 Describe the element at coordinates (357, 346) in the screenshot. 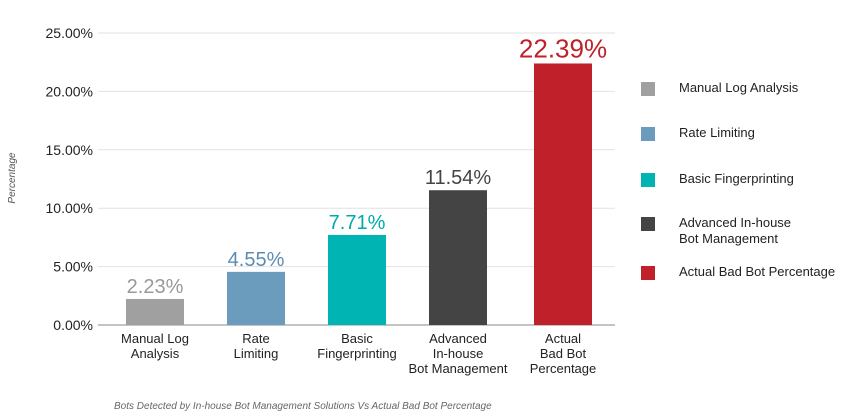

I see `x-tick-label: Basic Fingerprinting` at that location.